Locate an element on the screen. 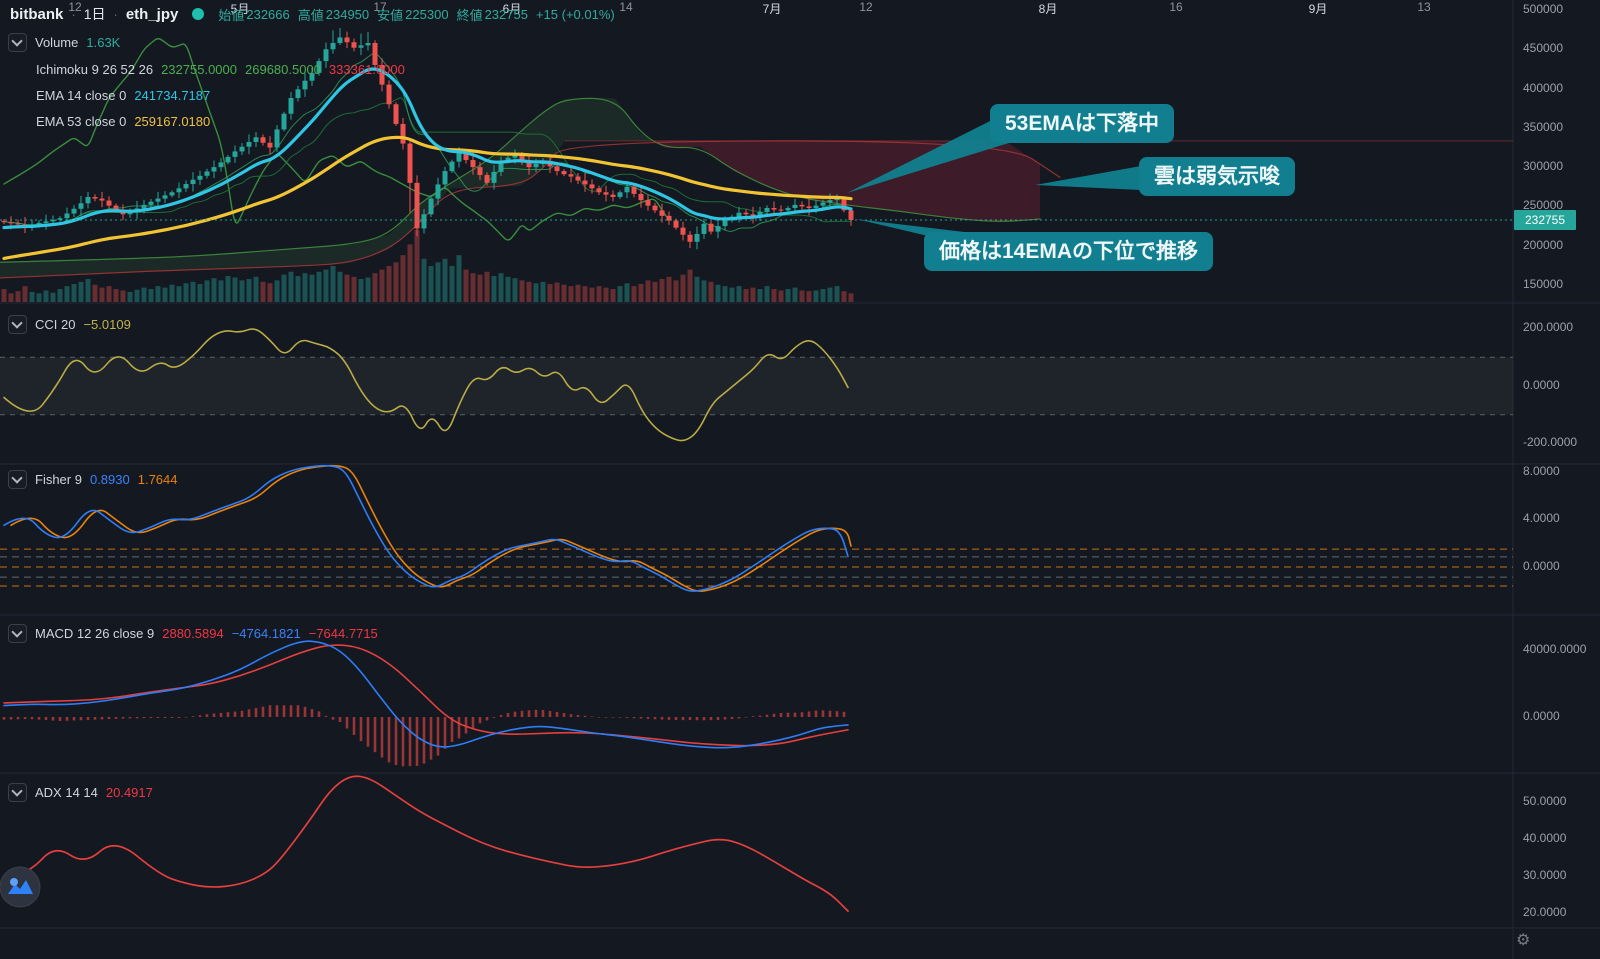 The image size is (1600, 959). price-axis-label: 250000 is located at coordinates (1543, 205).